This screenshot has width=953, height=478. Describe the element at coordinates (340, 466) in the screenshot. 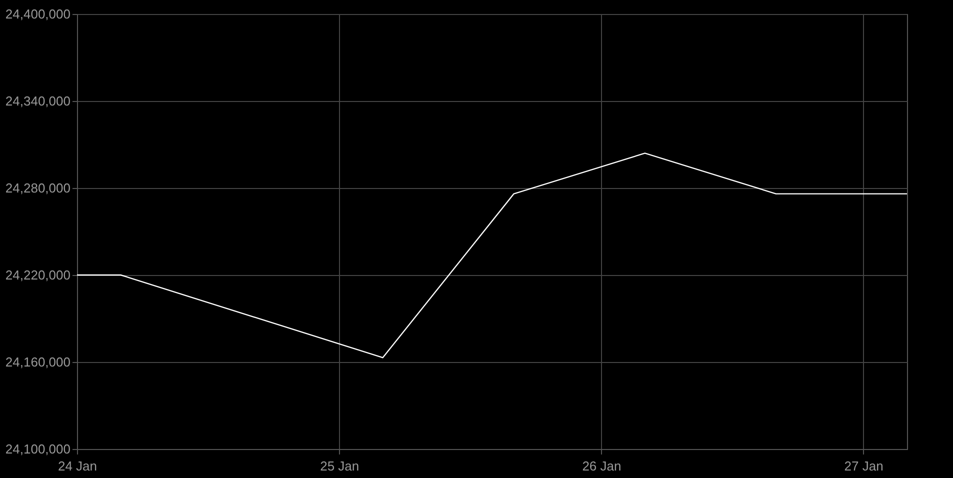

I see `x-tick-label: 25 Jan` at that location.